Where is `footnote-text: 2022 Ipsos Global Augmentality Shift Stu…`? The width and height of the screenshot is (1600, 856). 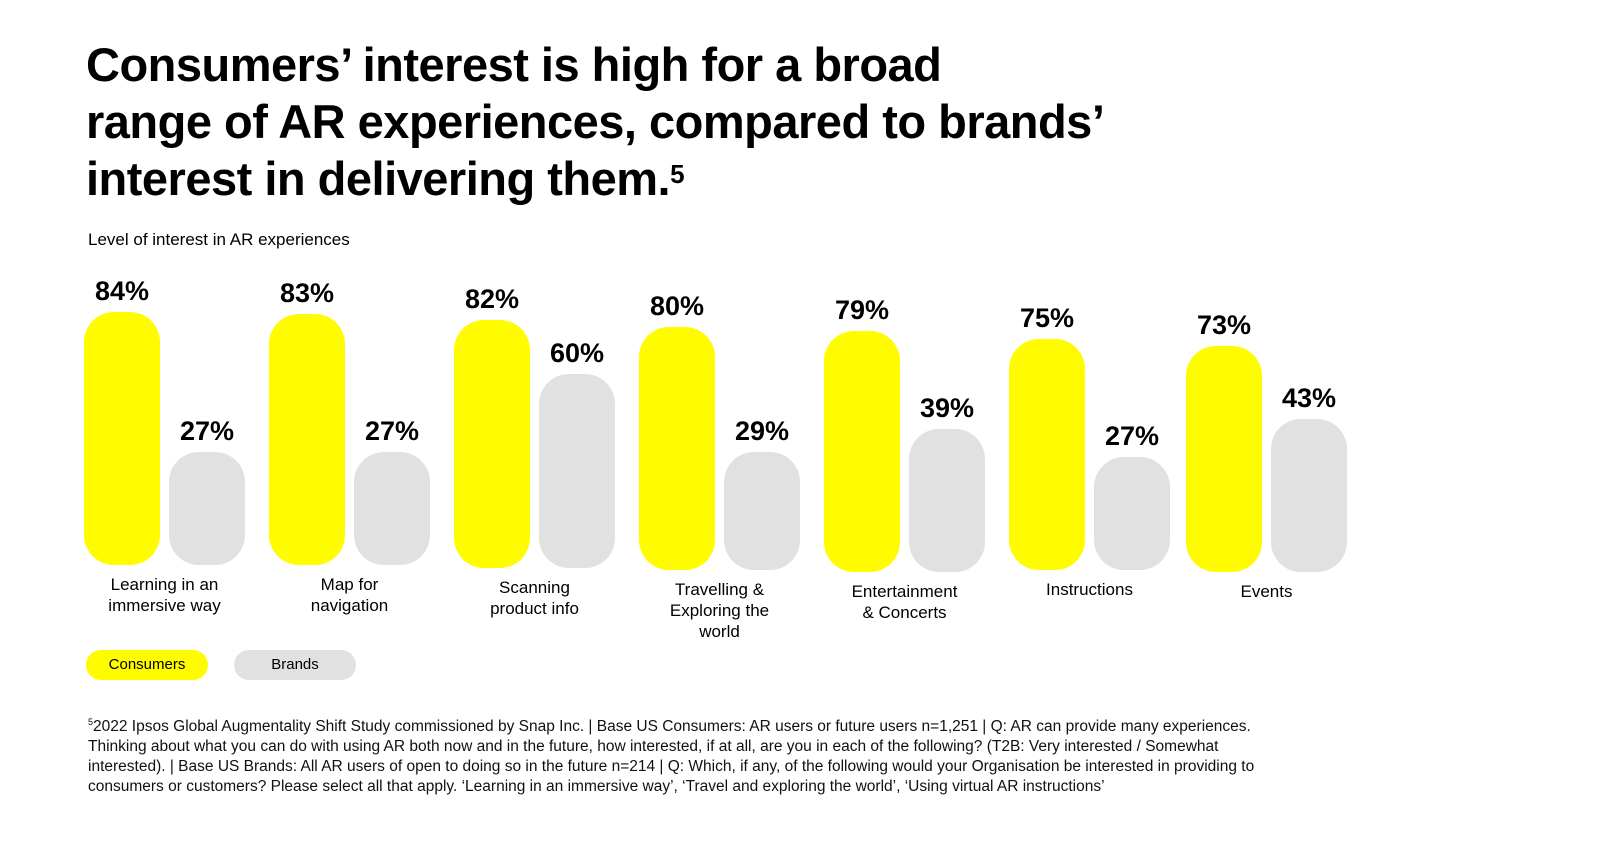 footnote-text: 2022 Ipsos Global Augmentality Shift Stu… is located at coordinates (672, 727).